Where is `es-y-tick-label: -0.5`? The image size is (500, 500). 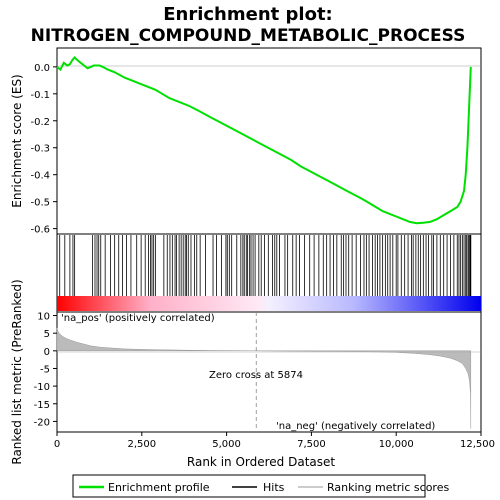 es-y-tick-label: -0.5 is located at coordinates (40, 203).